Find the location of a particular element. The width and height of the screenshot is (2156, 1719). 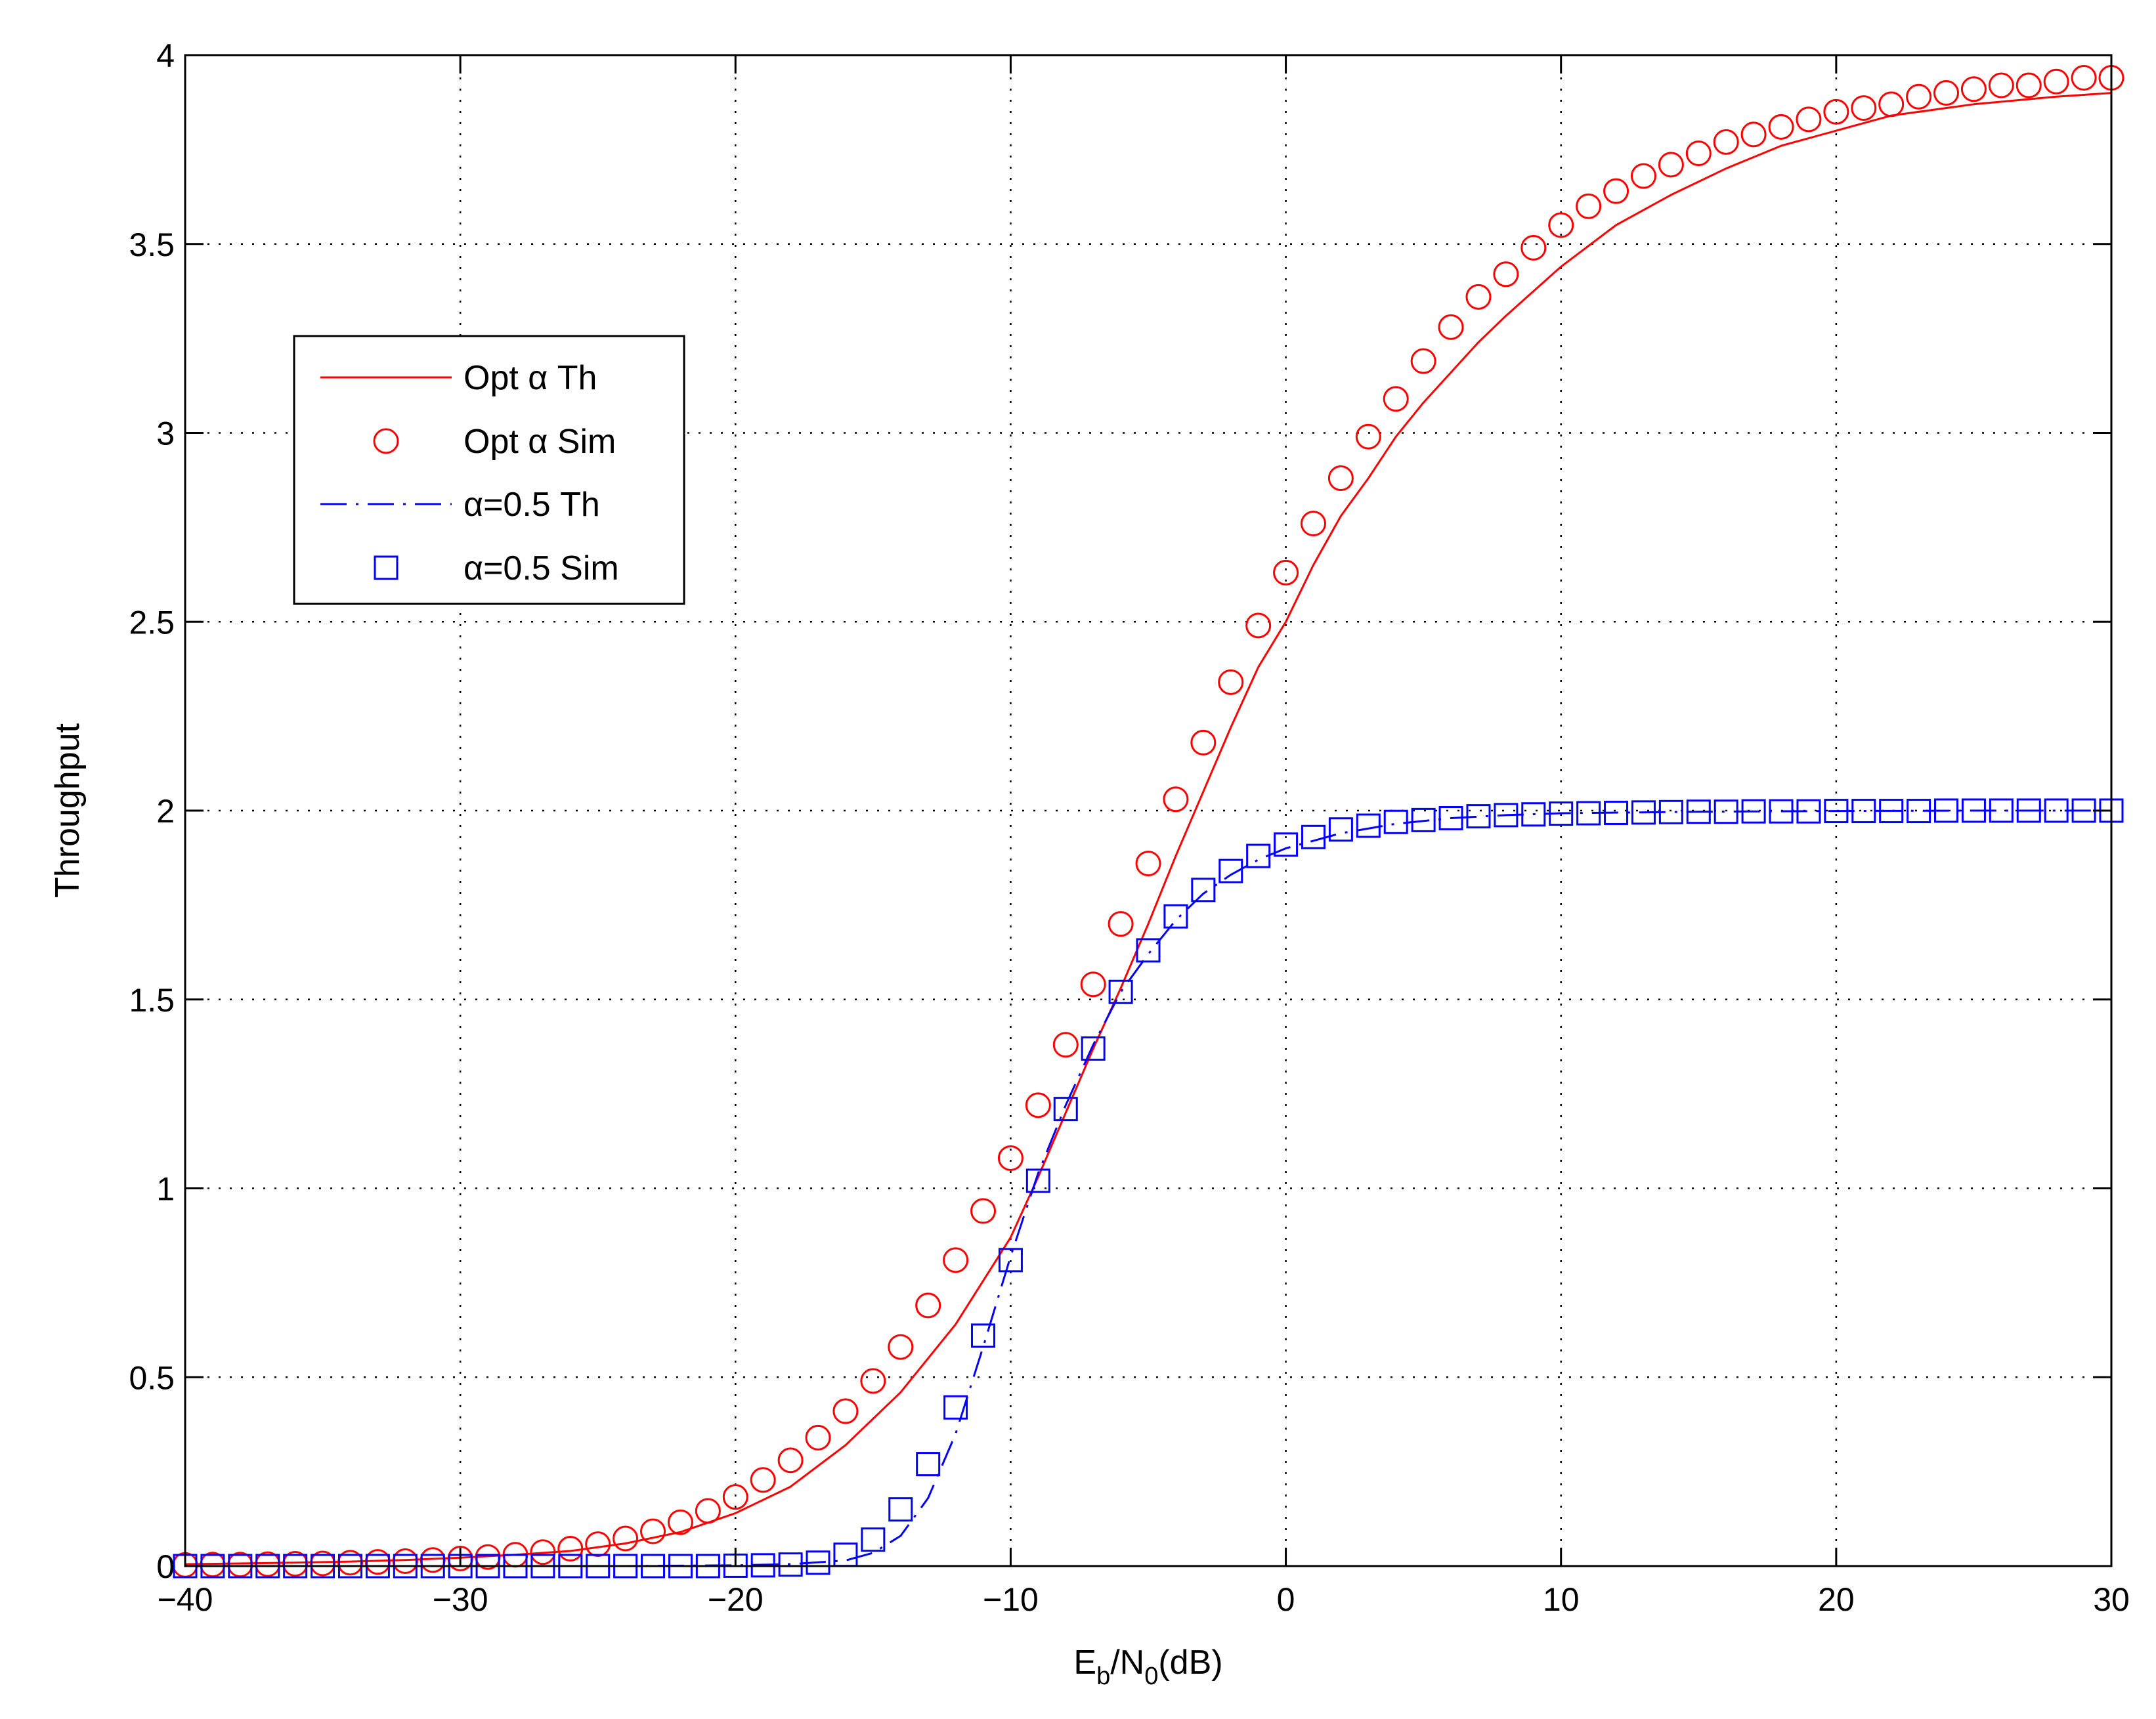

x-tick-label: 30 is located at coordinates (2111, 1600).